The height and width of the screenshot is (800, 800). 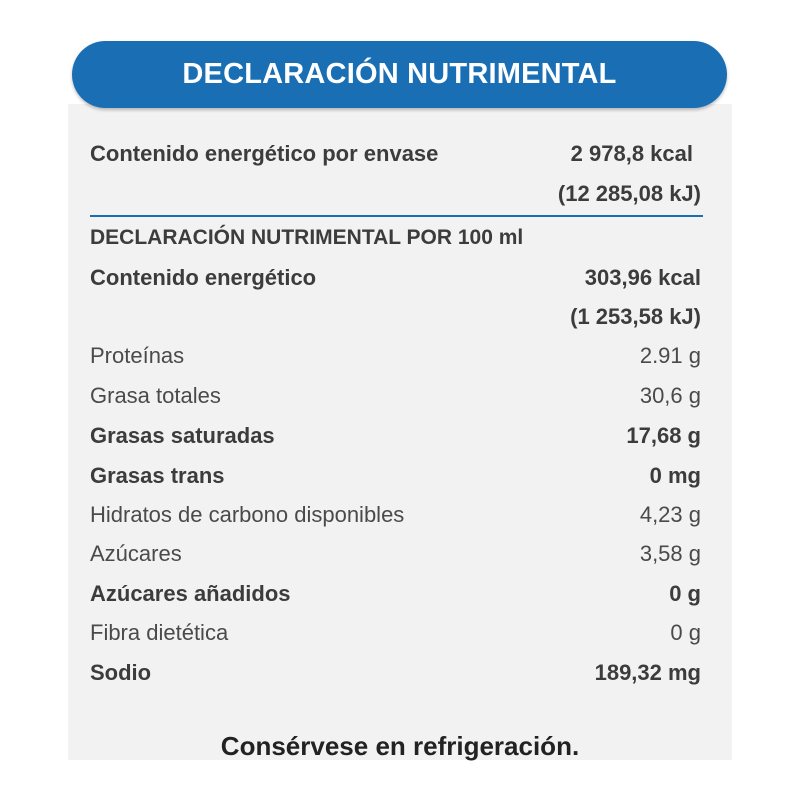 I want to click on energy-per-package-kcal: 2 978,8 kcal, so click(x=631, y=153).